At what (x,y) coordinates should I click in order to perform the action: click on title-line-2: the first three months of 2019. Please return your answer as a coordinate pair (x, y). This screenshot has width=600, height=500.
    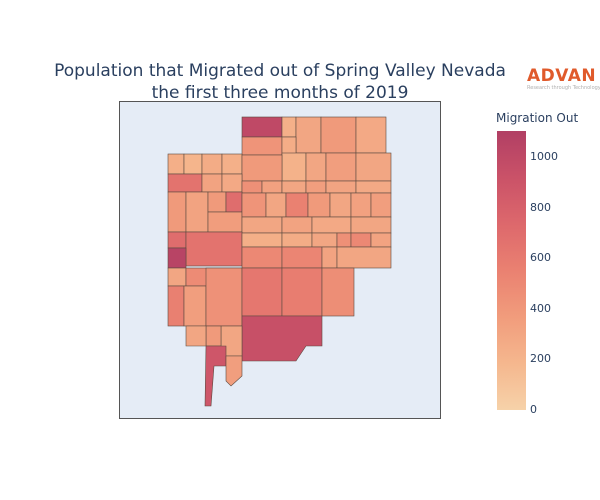
    Looking at the image, I should click on (280, 93).